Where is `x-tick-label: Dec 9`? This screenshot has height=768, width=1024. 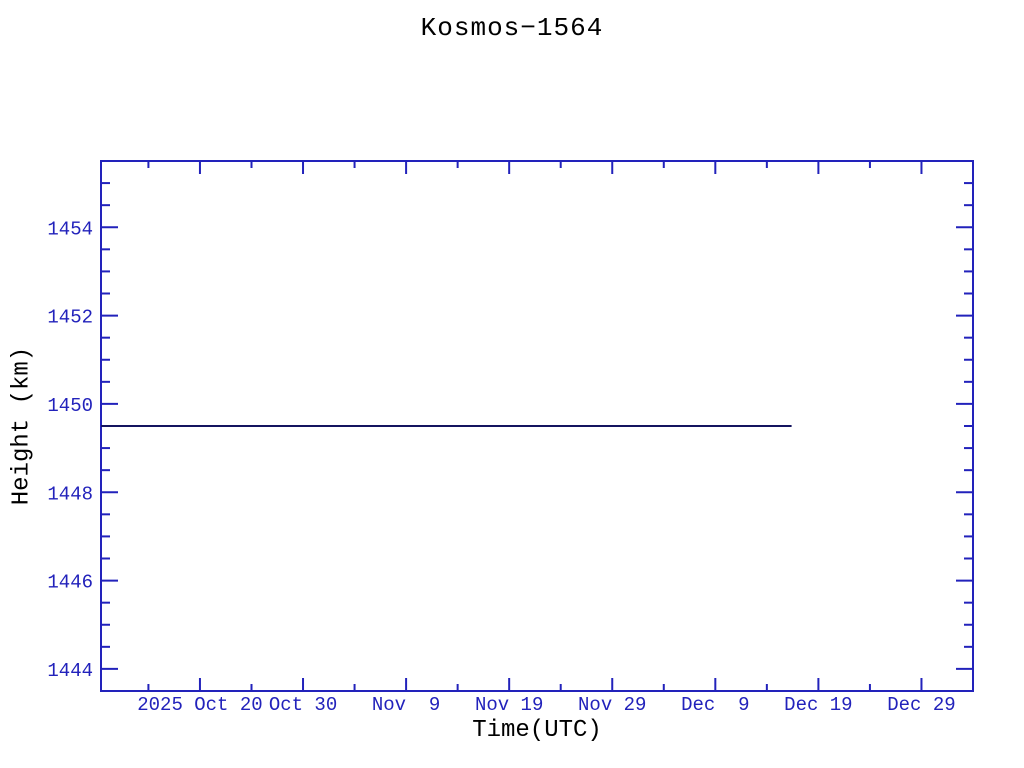
x-tick-label: Dec 9 is located at coordinates (715, 705).